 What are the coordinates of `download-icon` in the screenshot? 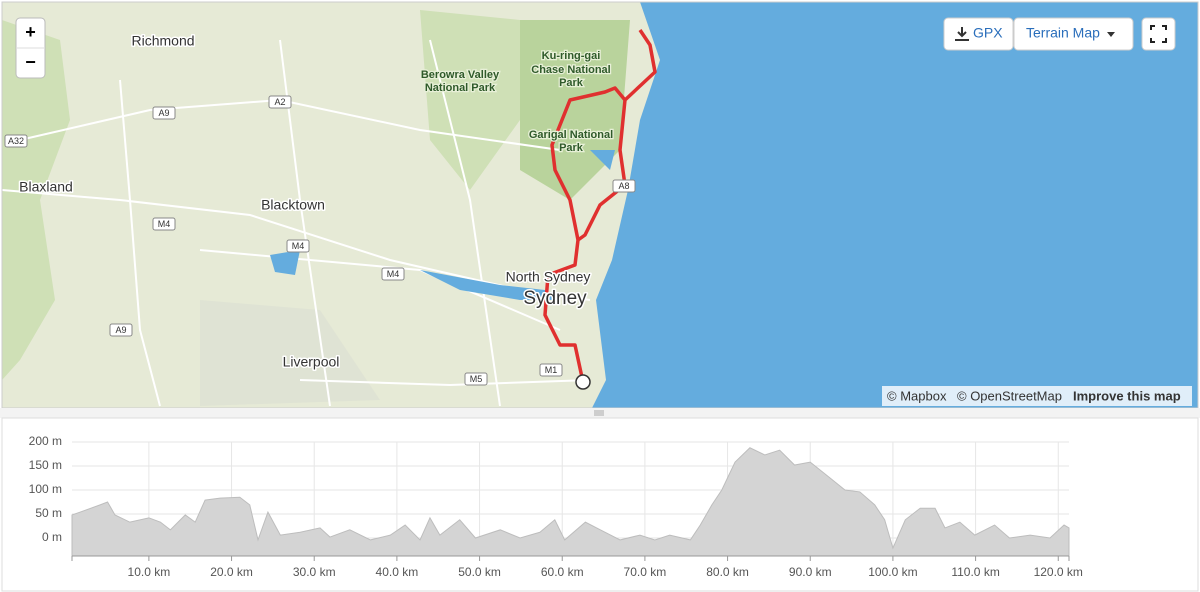 It's located at (962, 34).